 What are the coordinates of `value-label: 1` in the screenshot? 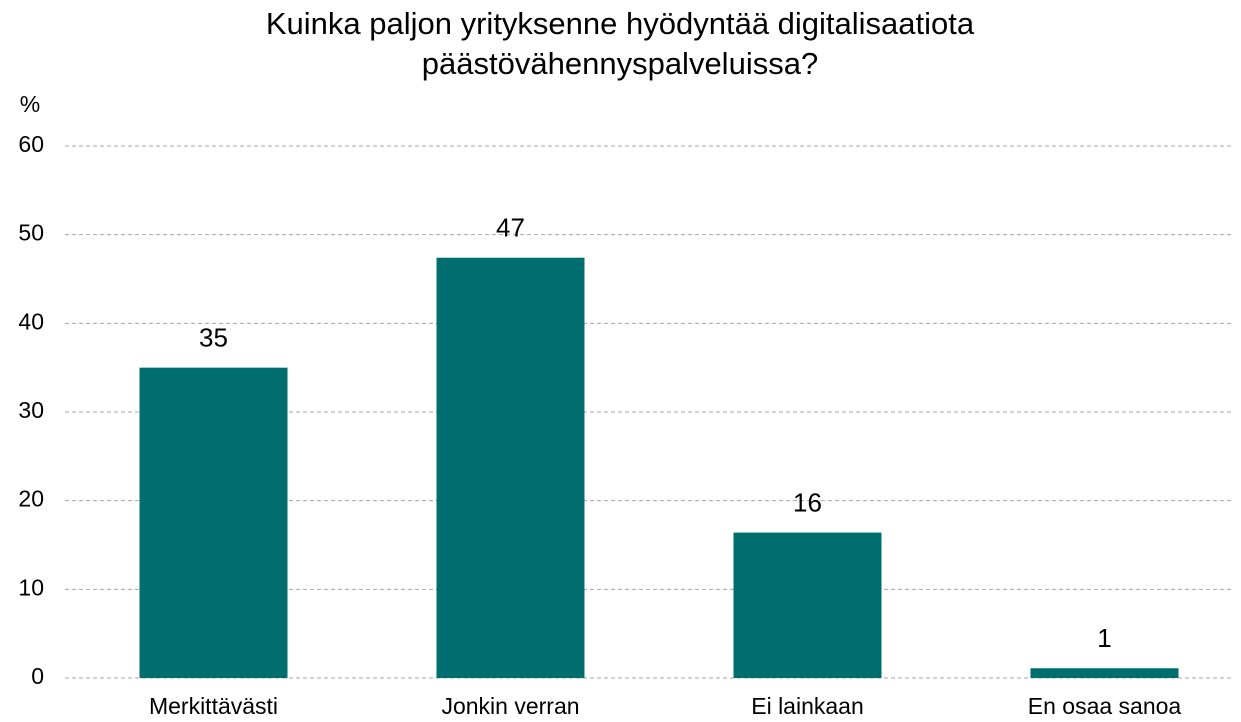 It's located at (1104, 638).